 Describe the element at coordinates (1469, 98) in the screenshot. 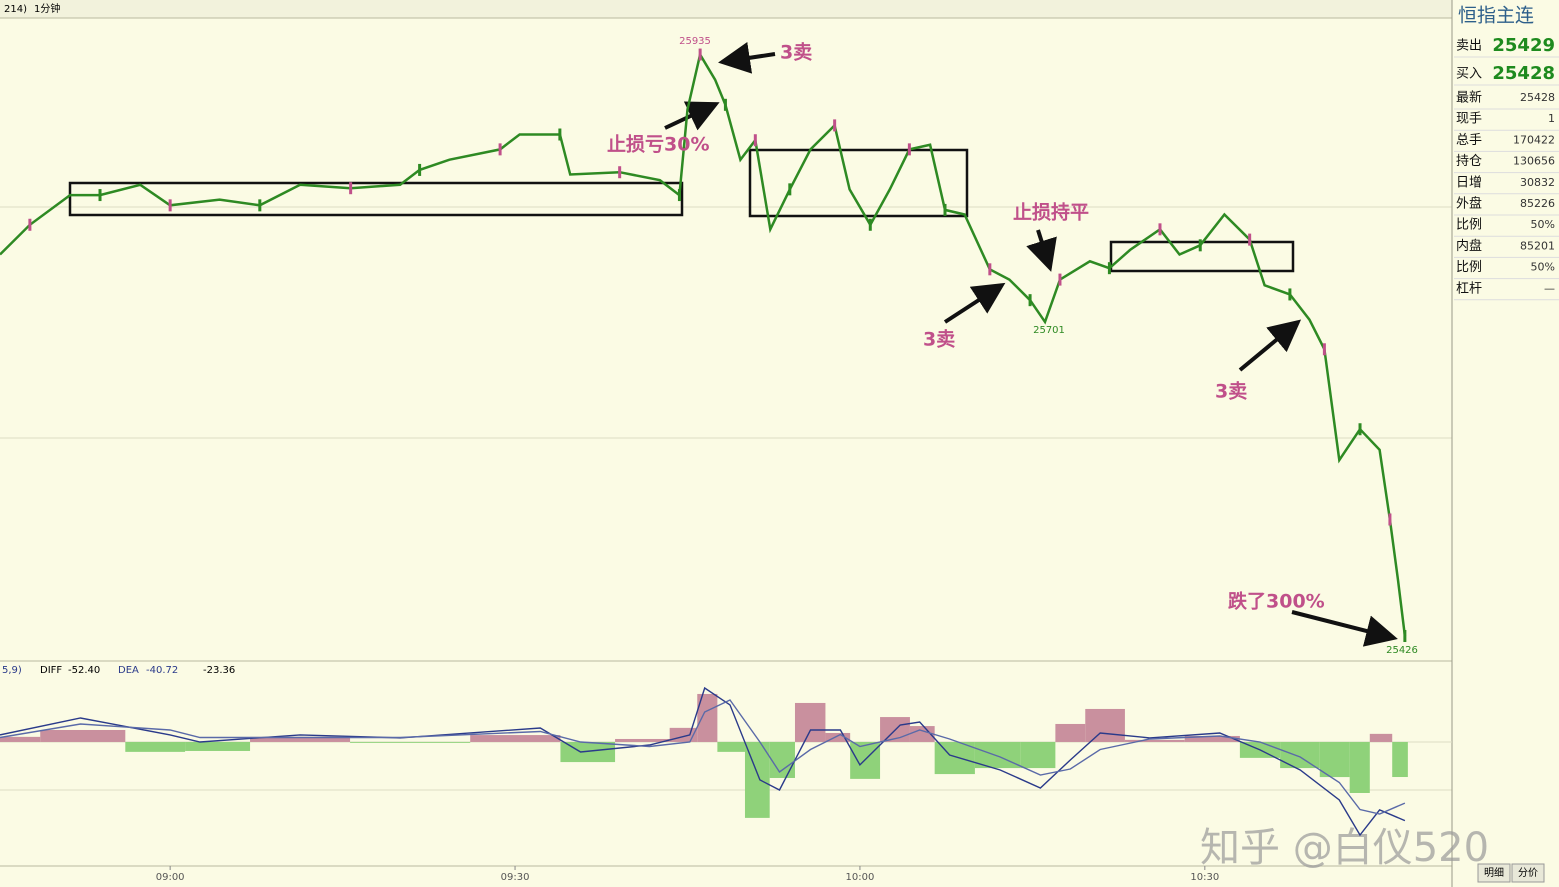

I see `quote-label: 最新` at that location.